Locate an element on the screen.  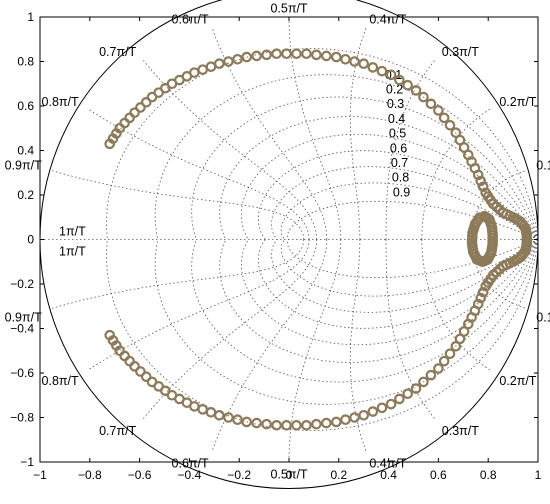
x-tick-label: −0.2 is located at coordinates (239, 475).